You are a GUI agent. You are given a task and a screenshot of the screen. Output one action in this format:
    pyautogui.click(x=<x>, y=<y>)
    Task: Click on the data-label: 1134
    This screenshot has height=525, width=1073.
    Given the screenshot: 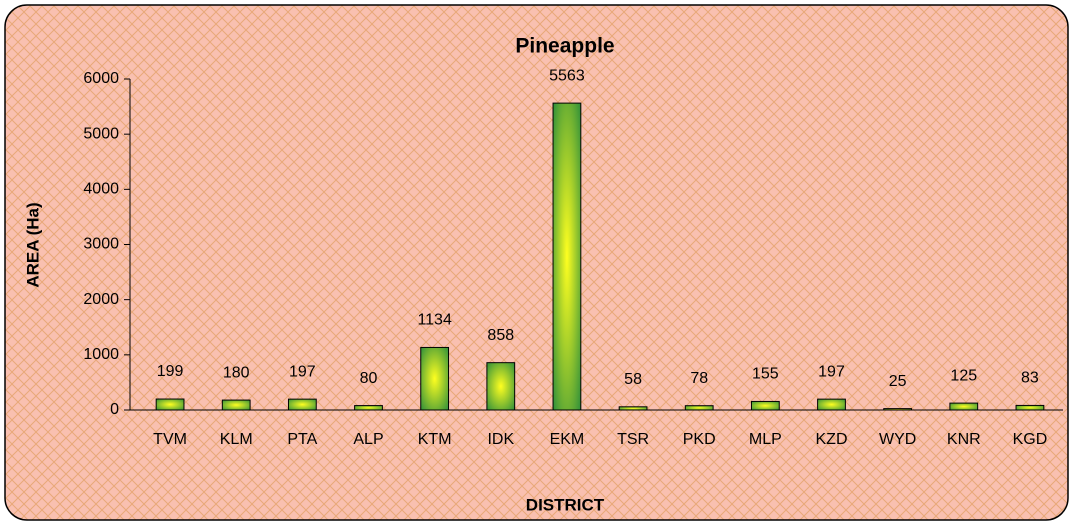 What is the action you would take?
    pyautogui.click(x=434, y=320)
    